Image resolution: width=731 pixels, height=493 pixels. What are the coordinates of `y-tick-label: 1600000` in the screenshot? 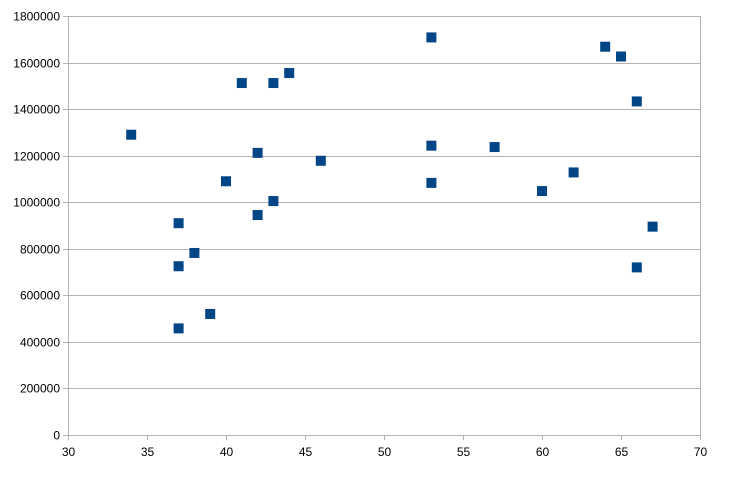 It's located at (36, 64).